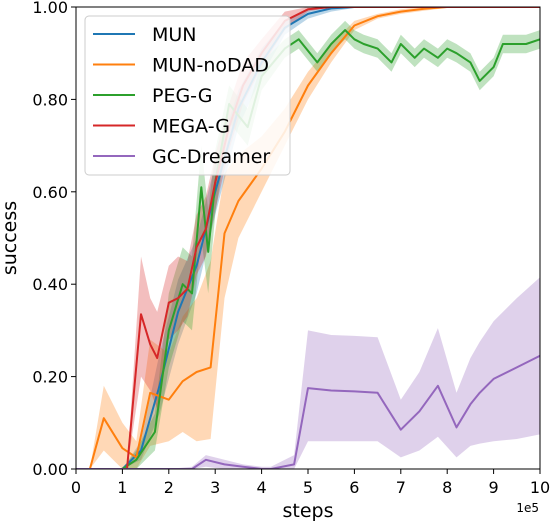 This screenshot has height=522, width=551. I want to click on y-tick-label: 0.20, so click(50, 377).